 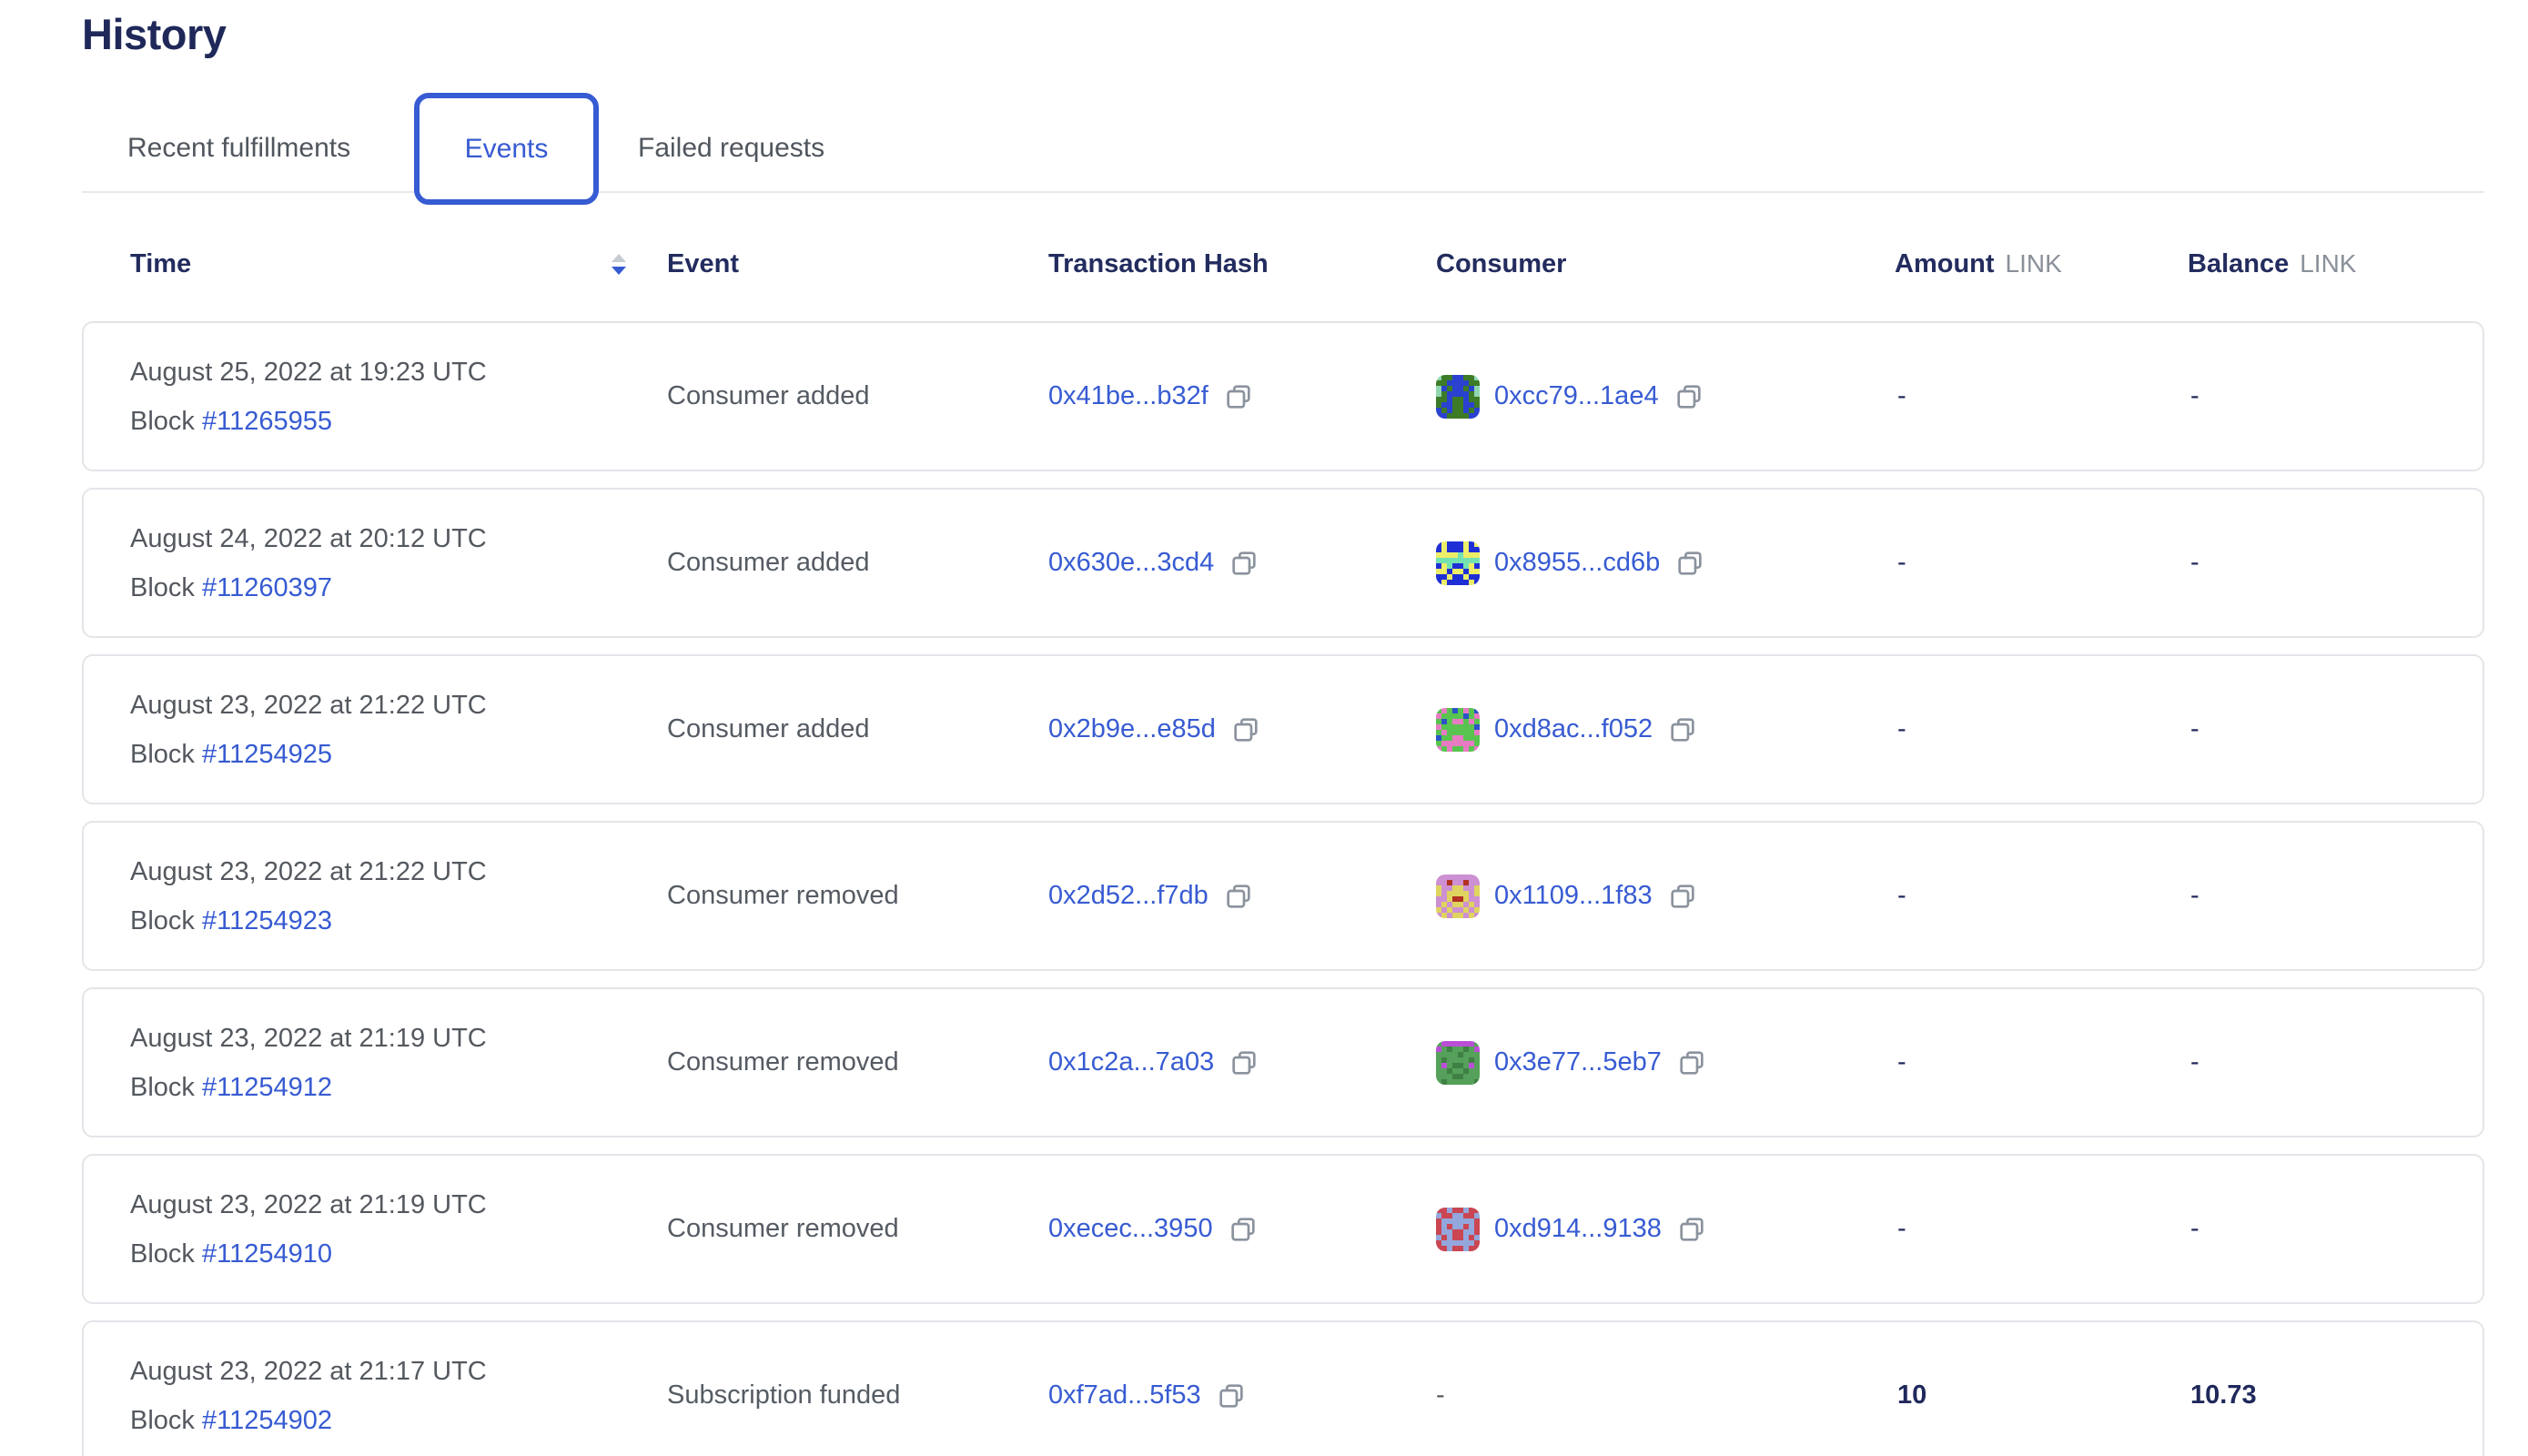 What do you see at coordinates (1576, 396) in the screenshot?
I see `consumer-link: 0xcc79...1ae4` at bounding box center [1576, 396].